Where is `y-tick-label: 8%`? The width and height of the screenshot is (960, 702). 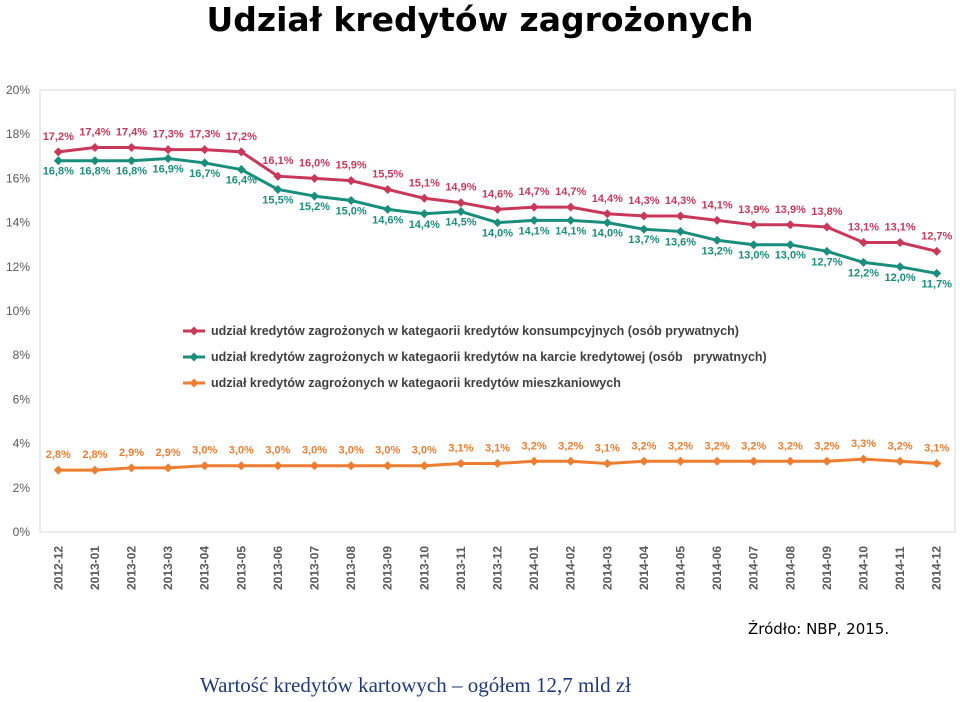
y-tick-label: 8% is located at coordinates (22, 355).